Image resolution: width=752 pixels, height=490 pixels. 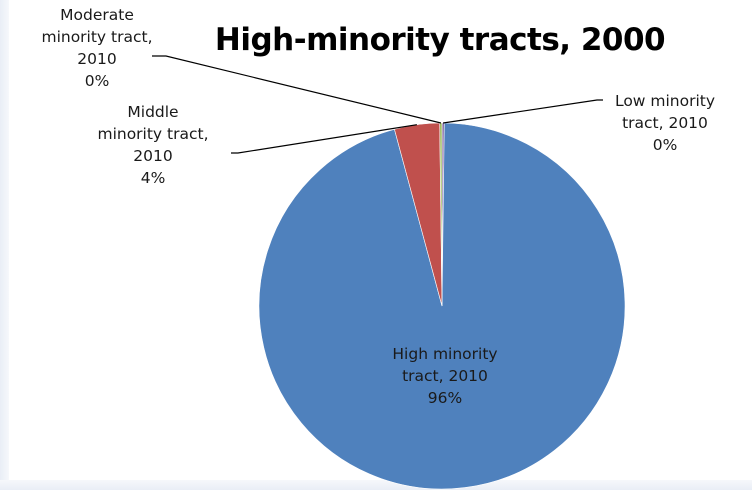 What do you see at coordinates (376, 485) in the screenshot?
I see `slide-edge-bottom` at bounding box center [376, 485].